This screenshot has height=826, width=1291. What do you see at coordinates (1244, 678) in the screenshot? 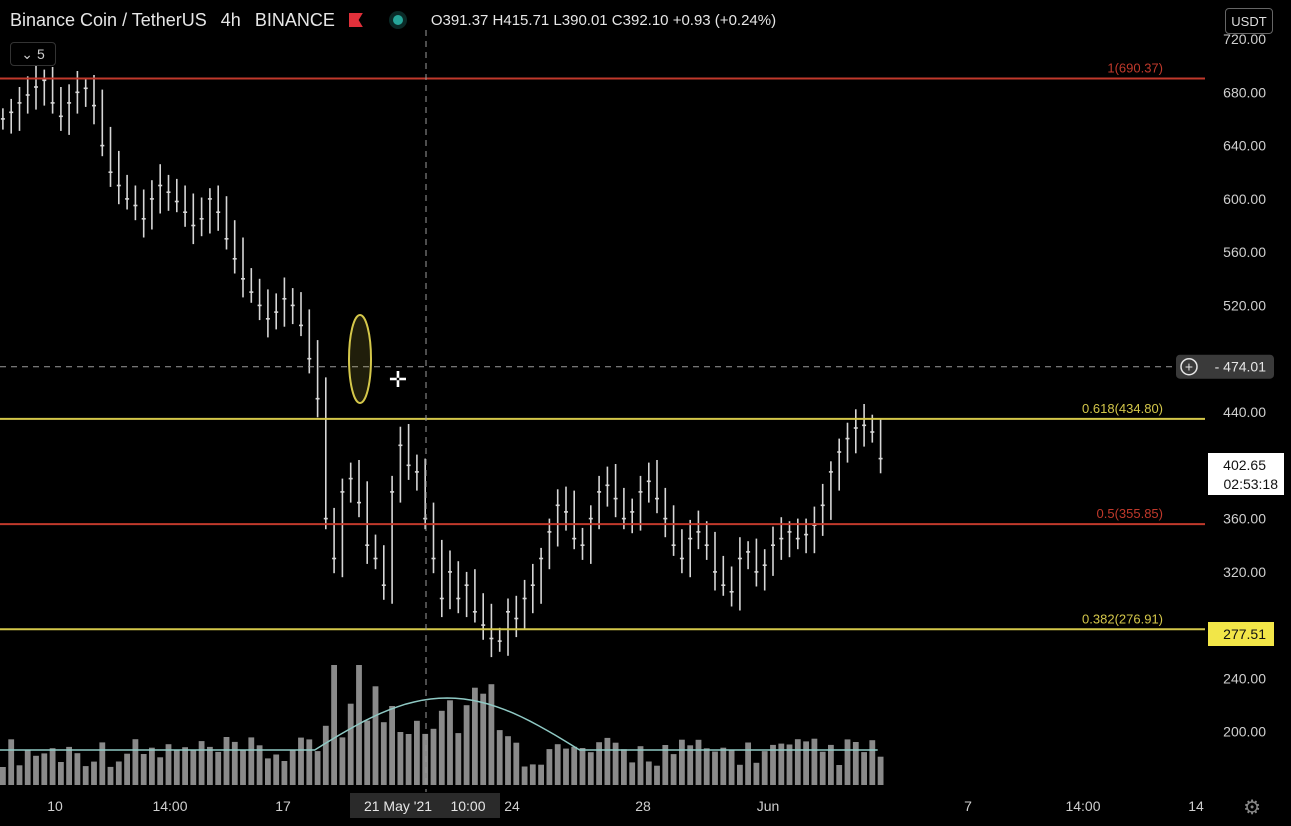
I see `y-tick-label: 240.00` at bounding box center [1244, 678].